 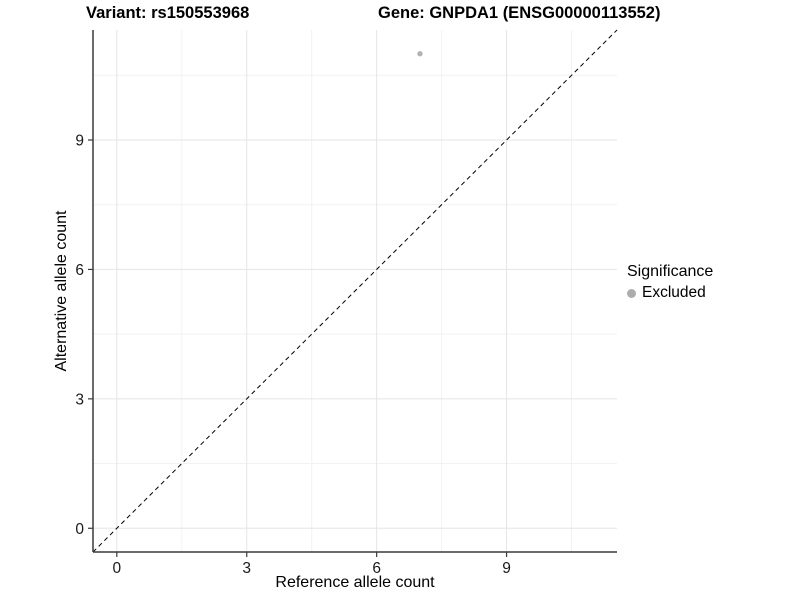 I want to click on legend-point-icon, so click(x=631, y=293).